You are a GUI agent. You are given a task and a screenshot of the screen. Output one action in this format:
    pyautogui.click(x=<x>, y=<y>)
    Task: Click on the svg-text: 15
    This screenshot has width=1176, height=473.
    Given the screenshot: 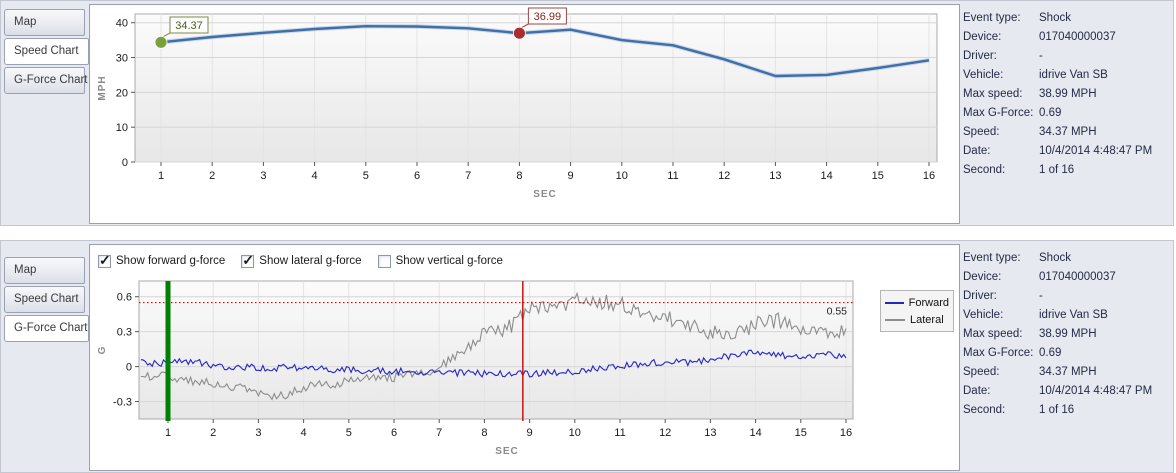 What is the action you would take?
    pyautogui.click(x=801, y=433)
    